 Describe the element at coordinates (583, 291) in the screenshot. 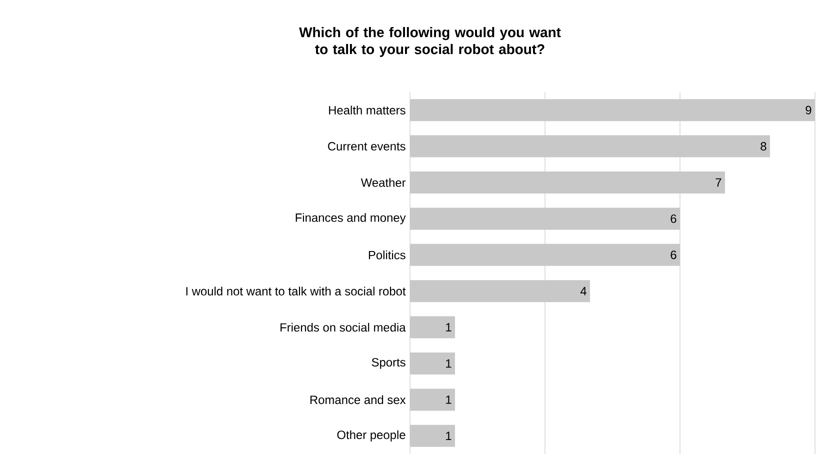

I see `data-label: 4` at that location.